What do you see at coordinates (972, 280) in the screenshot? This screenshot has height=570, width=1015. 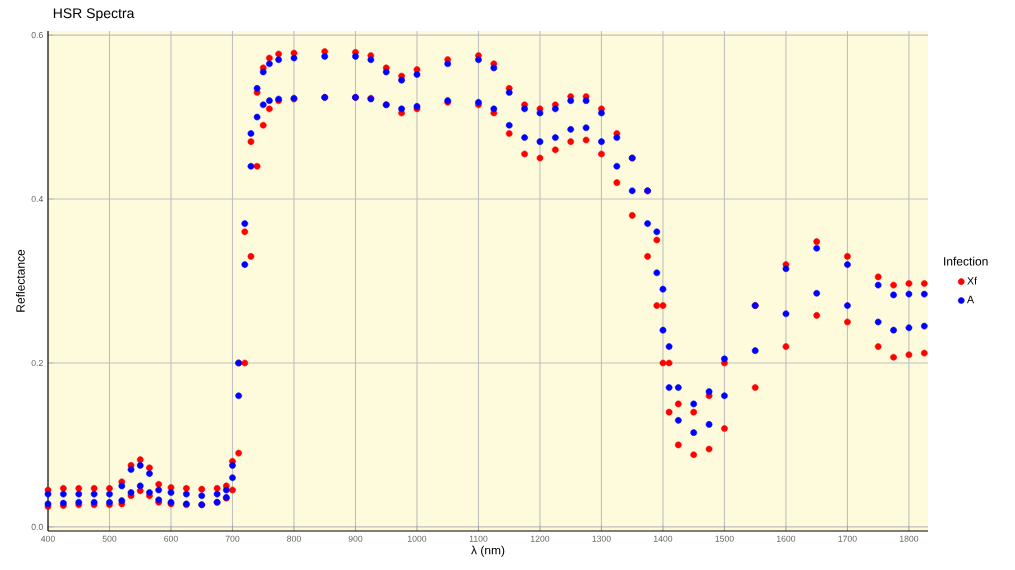 I see `legend-label: Xf` at bounding box center [972, 280].